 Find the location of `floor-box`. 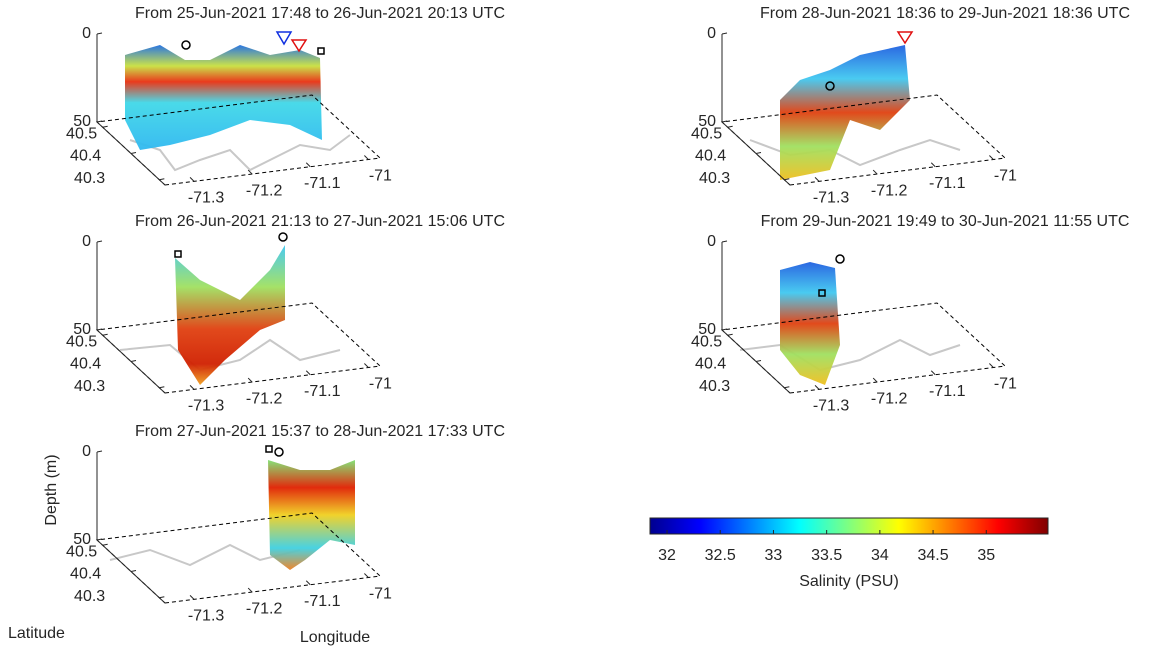

floor-box is located at coordinates (863, 348).